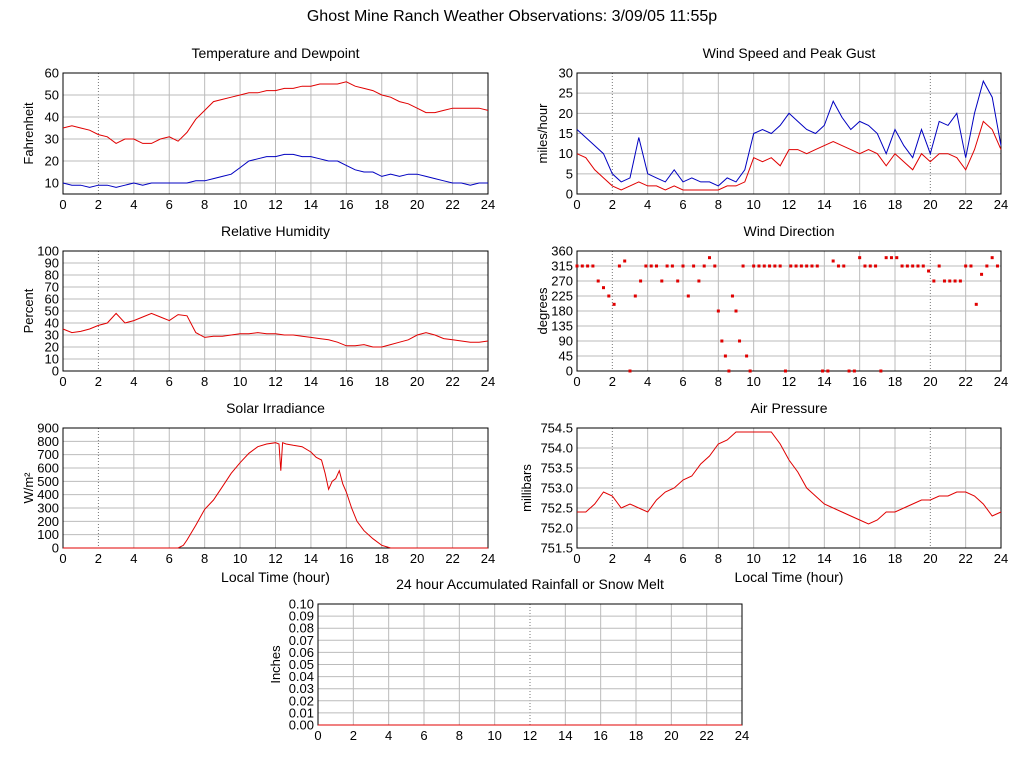  I want to click on y-axis-label: W/m², so click(28, 488).